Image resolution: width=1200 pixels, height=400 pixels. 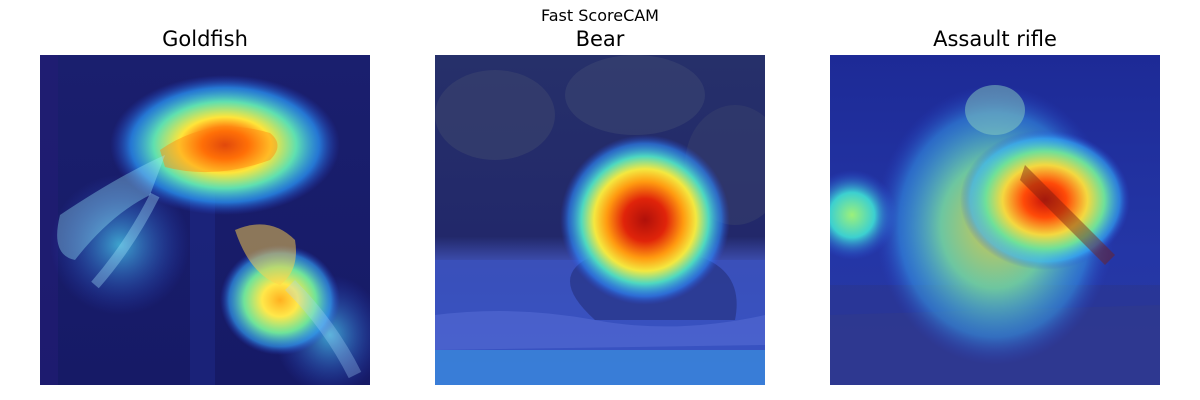 What do you see at coordinates (225, 145) in the screenshot?
I see `goldfish-hotspot-large` at bounding box center [225, 145].